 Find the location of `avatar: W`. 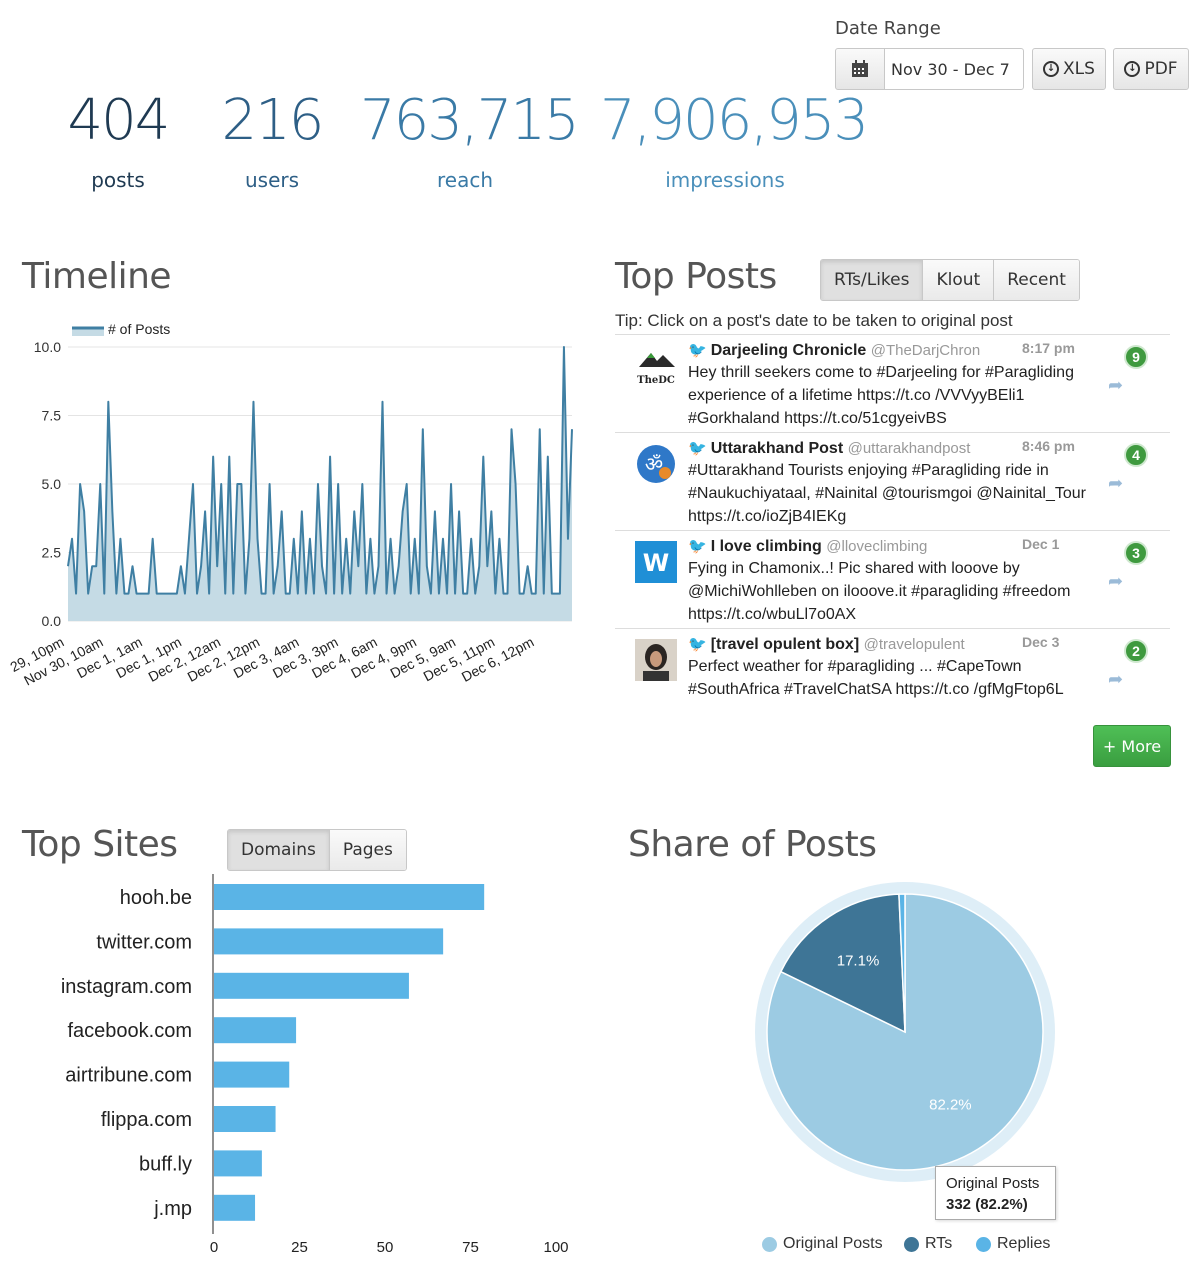

avatar: W is located at coordinates (656, 562).